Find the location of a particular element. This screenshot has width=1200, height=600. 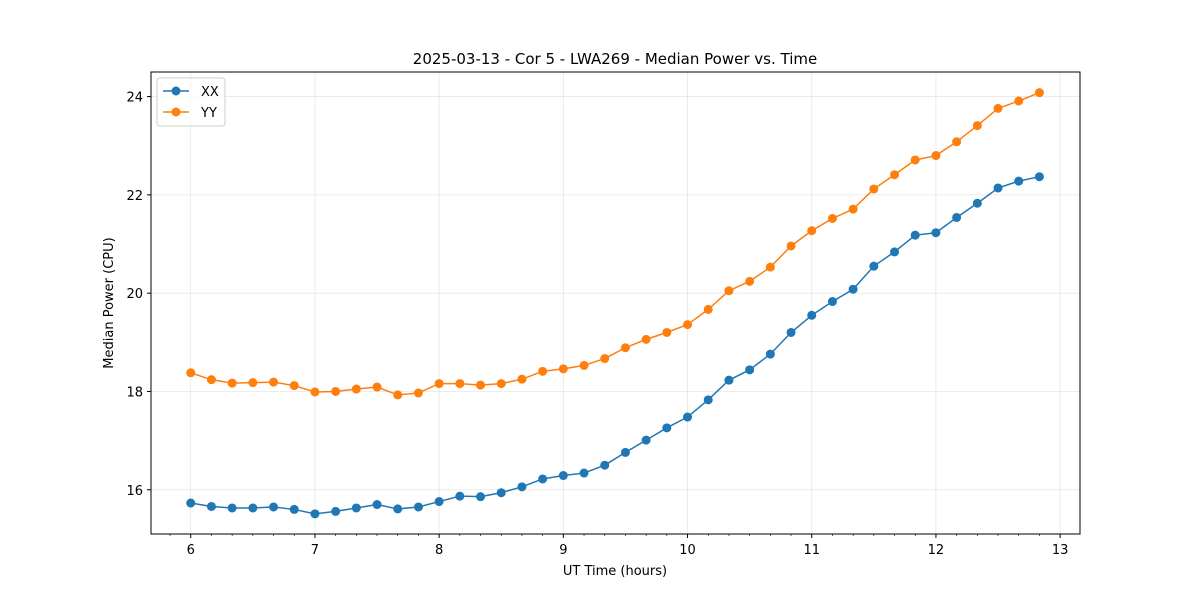

y-tick-label: 20 is located at coordinates (134, 294).